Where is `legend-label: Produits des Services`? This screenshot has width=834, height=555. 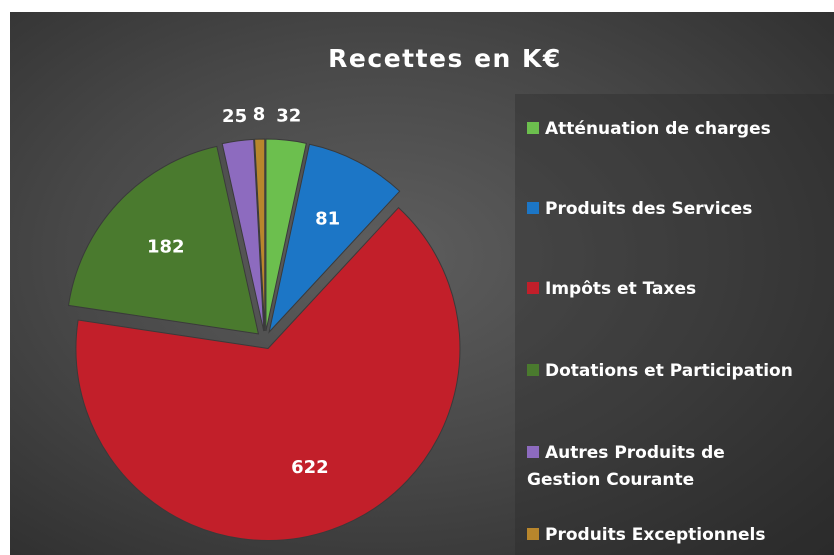 legend-label: Produits des Services is located at coordinates (649, 209).